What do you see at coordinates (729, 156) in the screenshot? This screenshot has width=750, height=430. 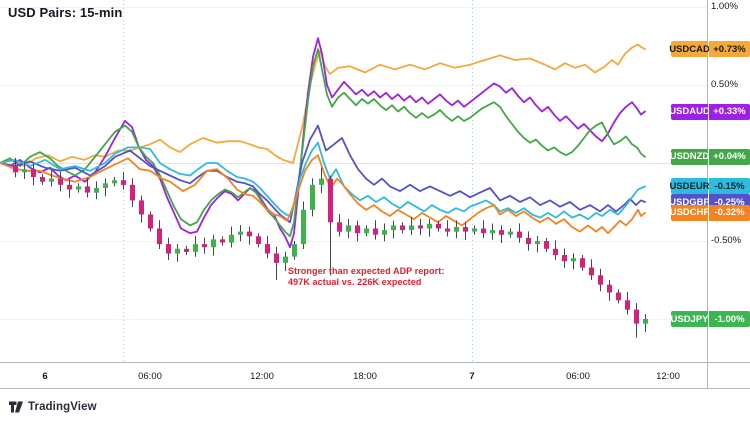 I see `pair-change: +0.04%` at bounding box center [729, 156].